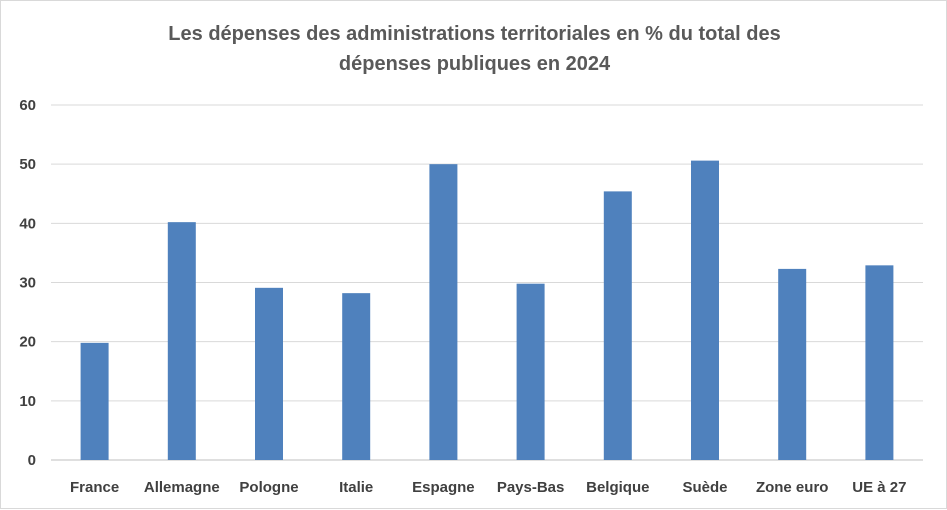 Image resolution: width=947 pixels, height=510 pixels. I want to click on y-tick-label: 30, so click(27, 283).